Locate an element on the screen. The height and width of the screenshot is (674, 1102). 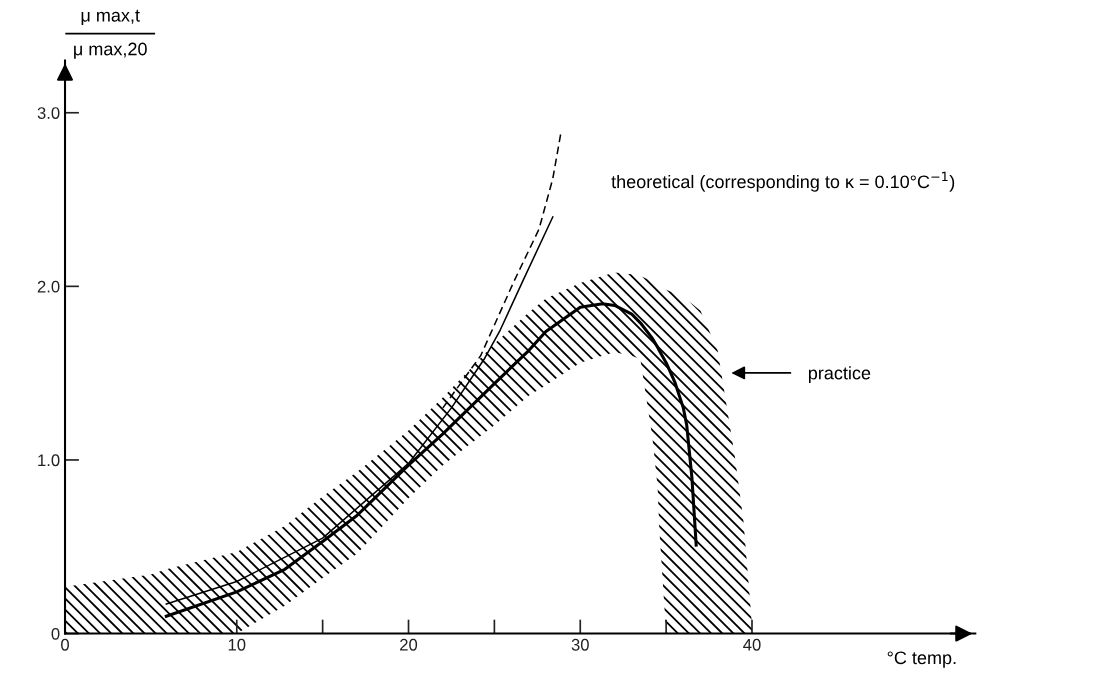
y-axis-title: μ max,t μ max,20 is located at coordinates (110, 34).